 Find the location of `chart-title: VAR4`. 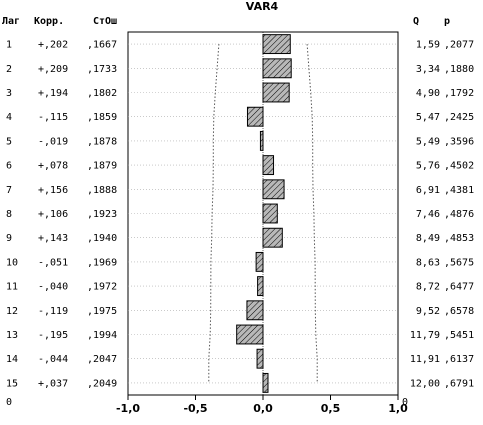

chart-title: VAR4 is located at coordinates (262, 6).